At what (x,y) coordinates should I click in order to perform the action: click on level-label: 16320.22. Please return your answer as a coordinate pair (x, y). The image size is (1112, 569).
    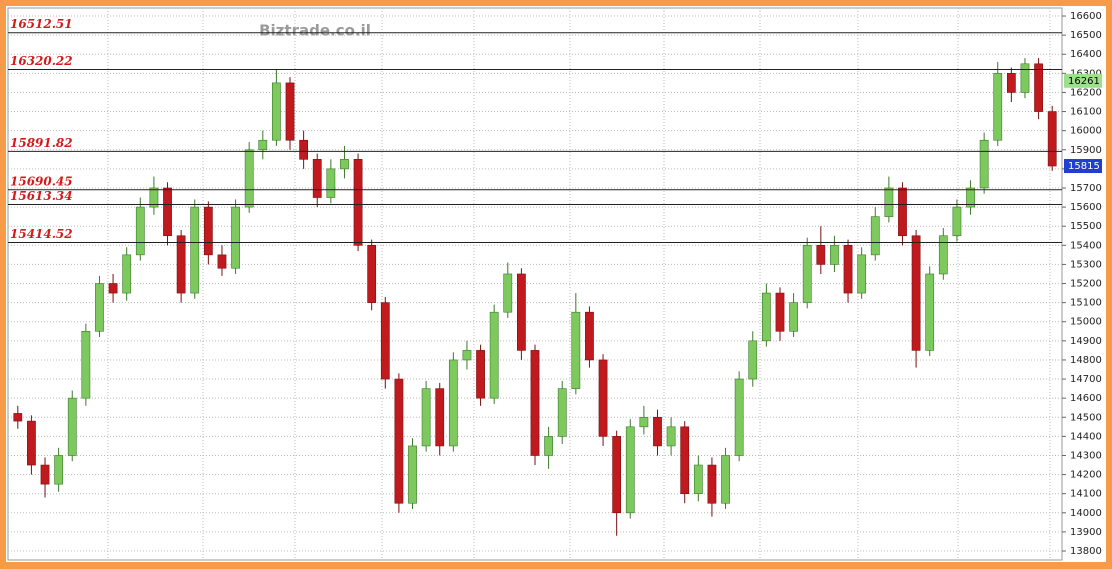
    Looking at the image, I should click on (41, 61).